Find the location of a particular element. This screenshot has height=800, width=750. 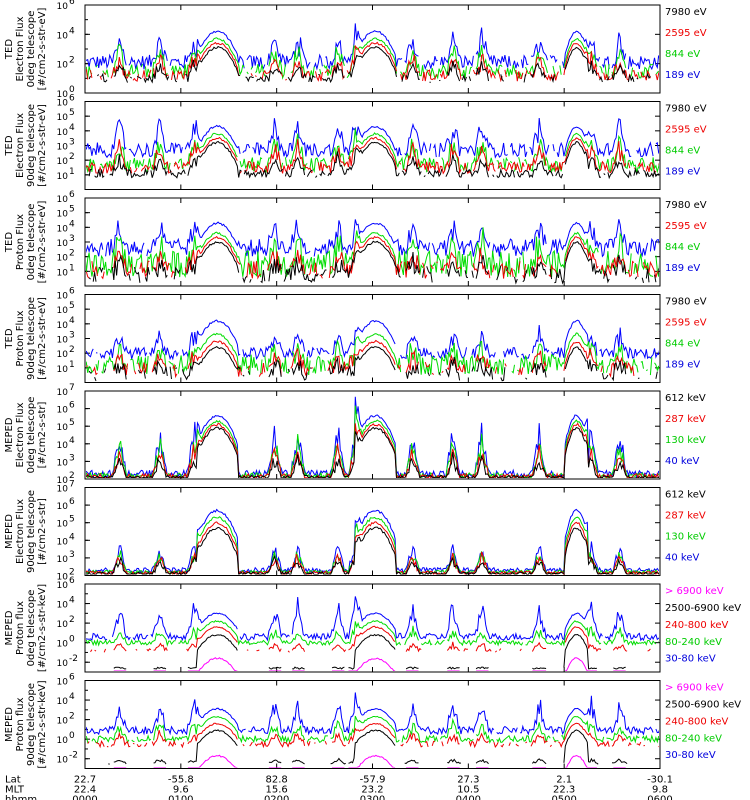

footer-lat: 27.3 is located at coordinates (468, 780).